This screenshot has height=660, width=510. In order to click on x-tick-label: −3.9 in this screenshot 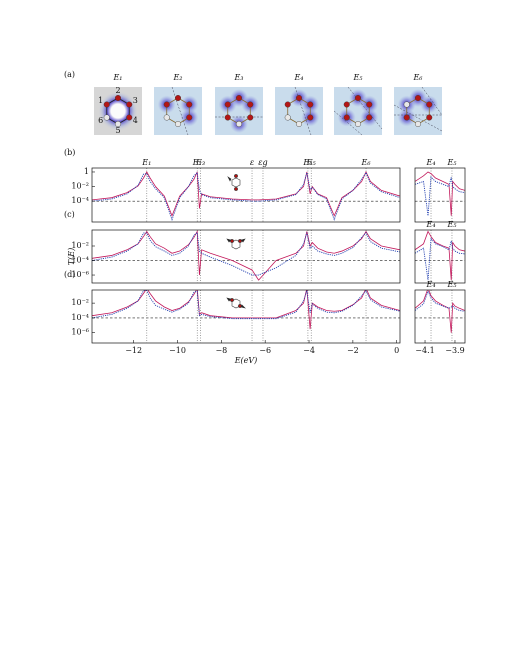, I will do `click(454, 350)`.